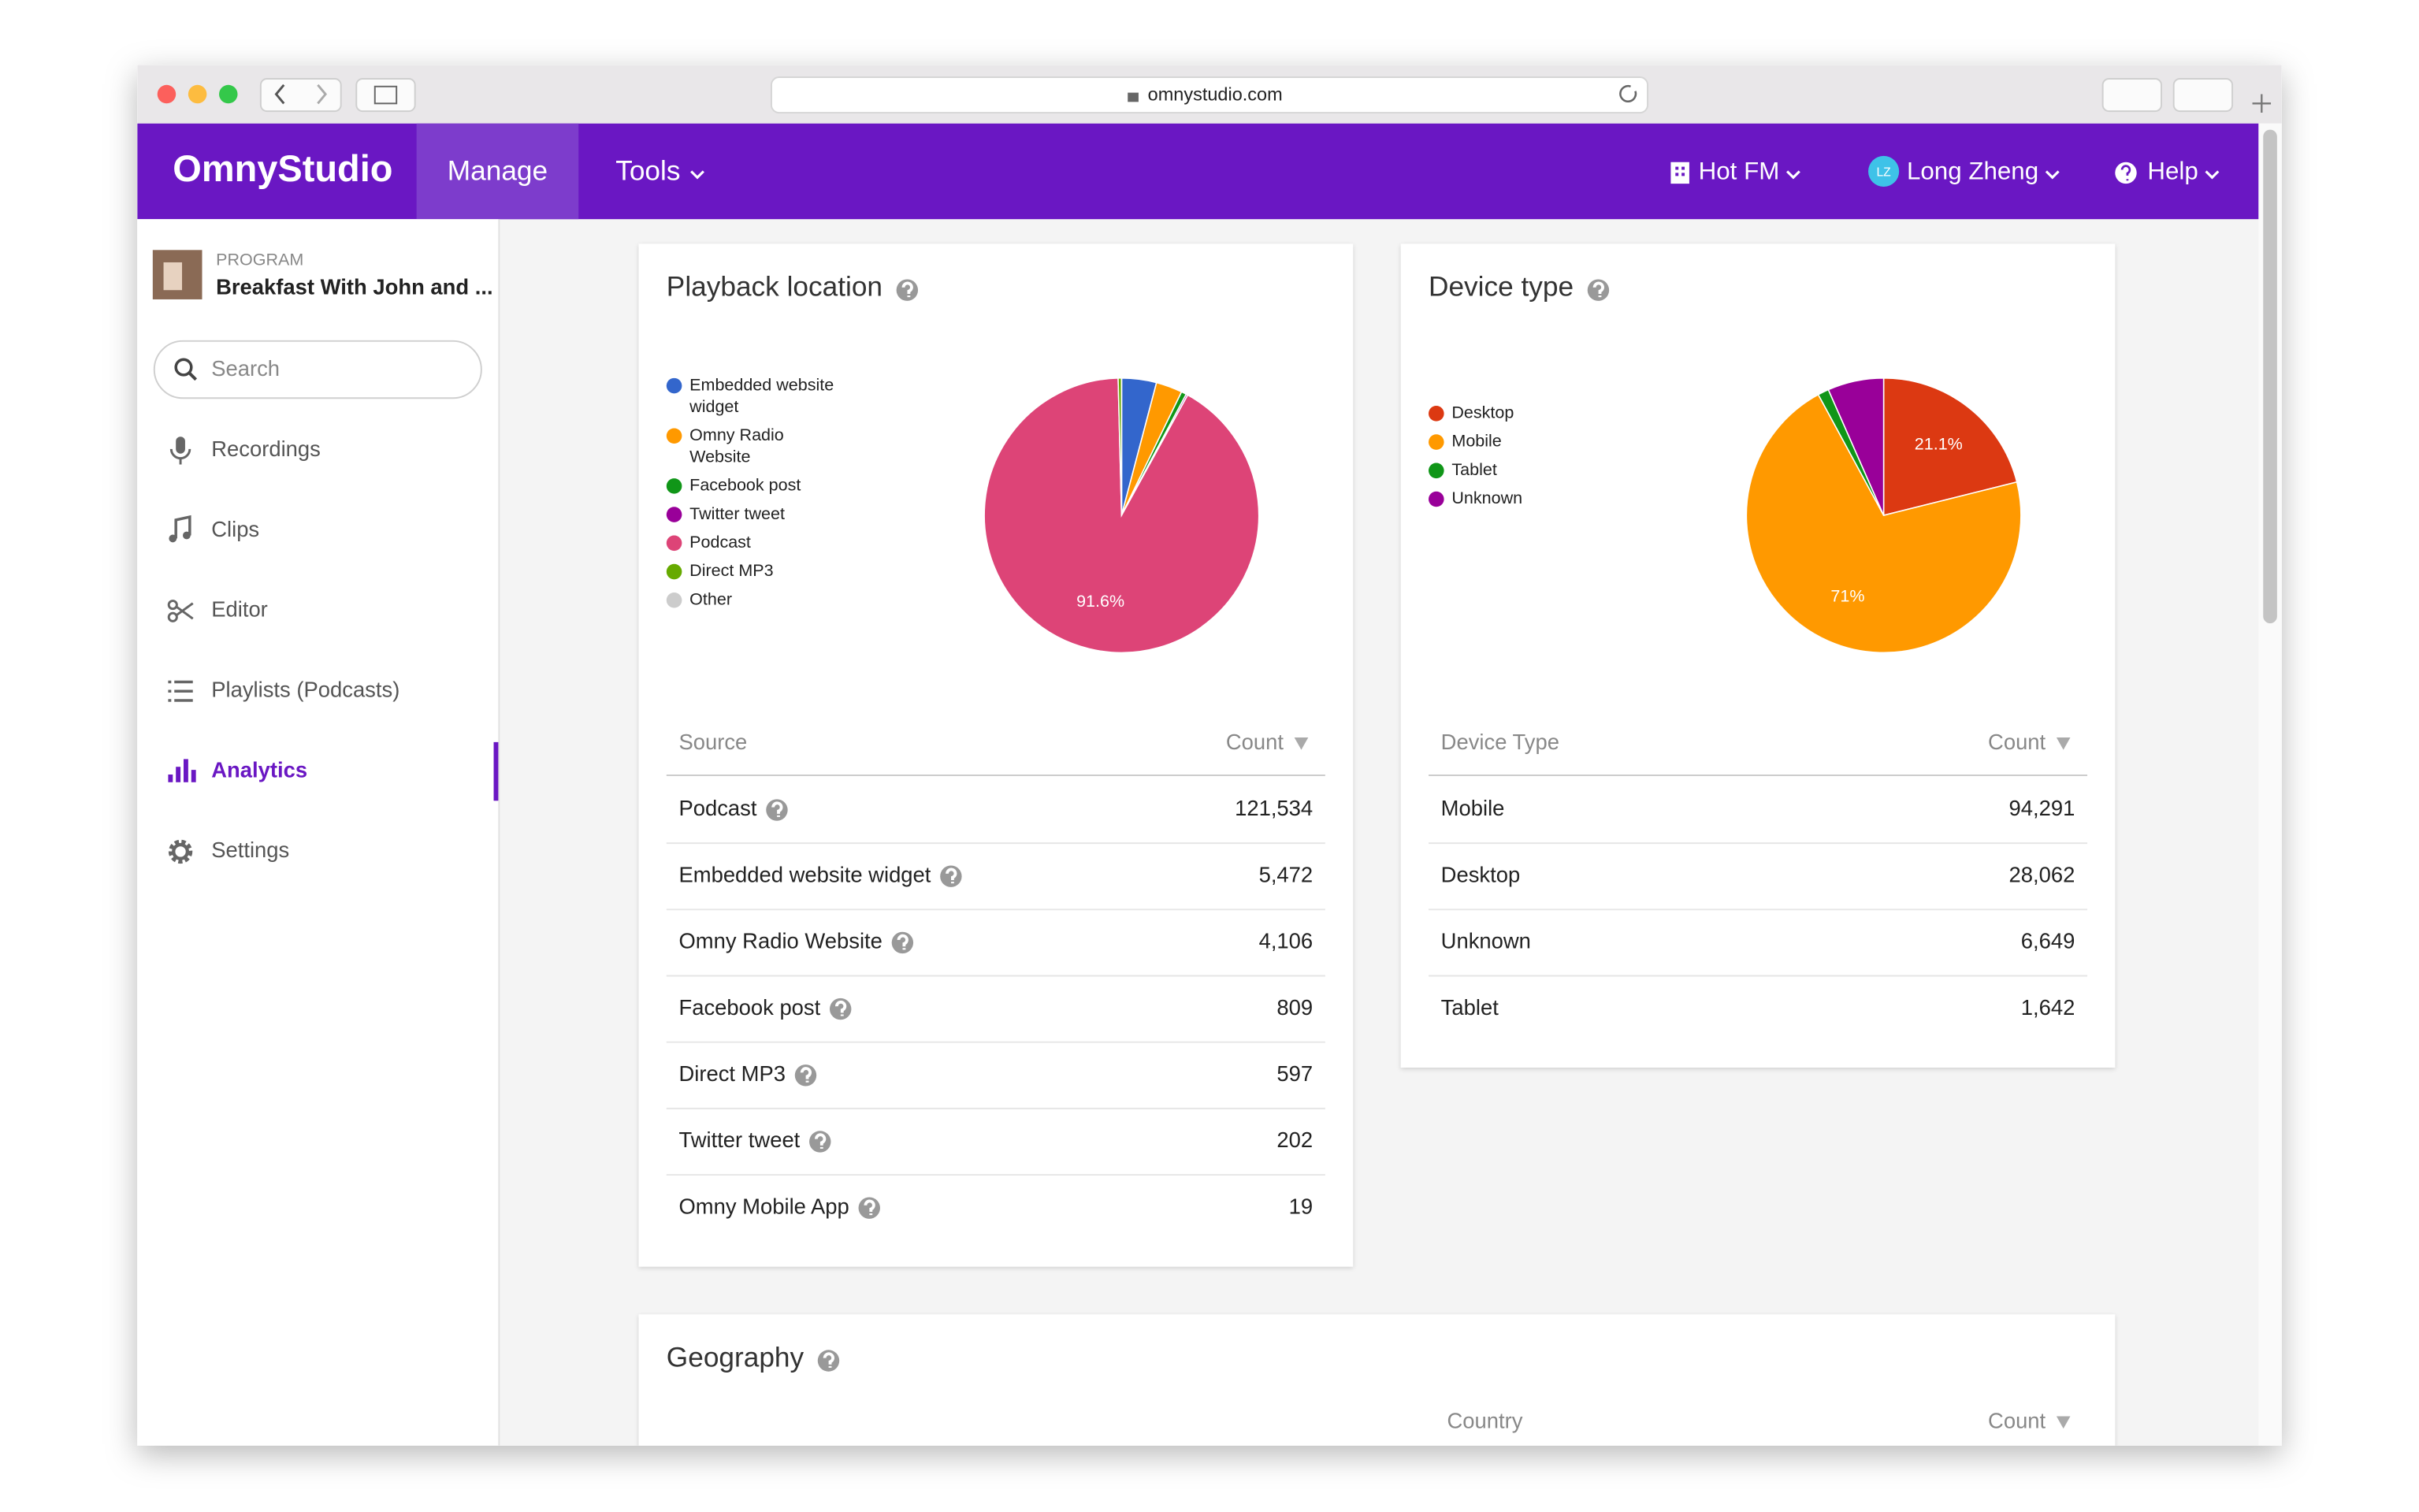 This screenshot has height=1512, width=2419. I want to click on sidebar-item: Settings, so click(250, 850).